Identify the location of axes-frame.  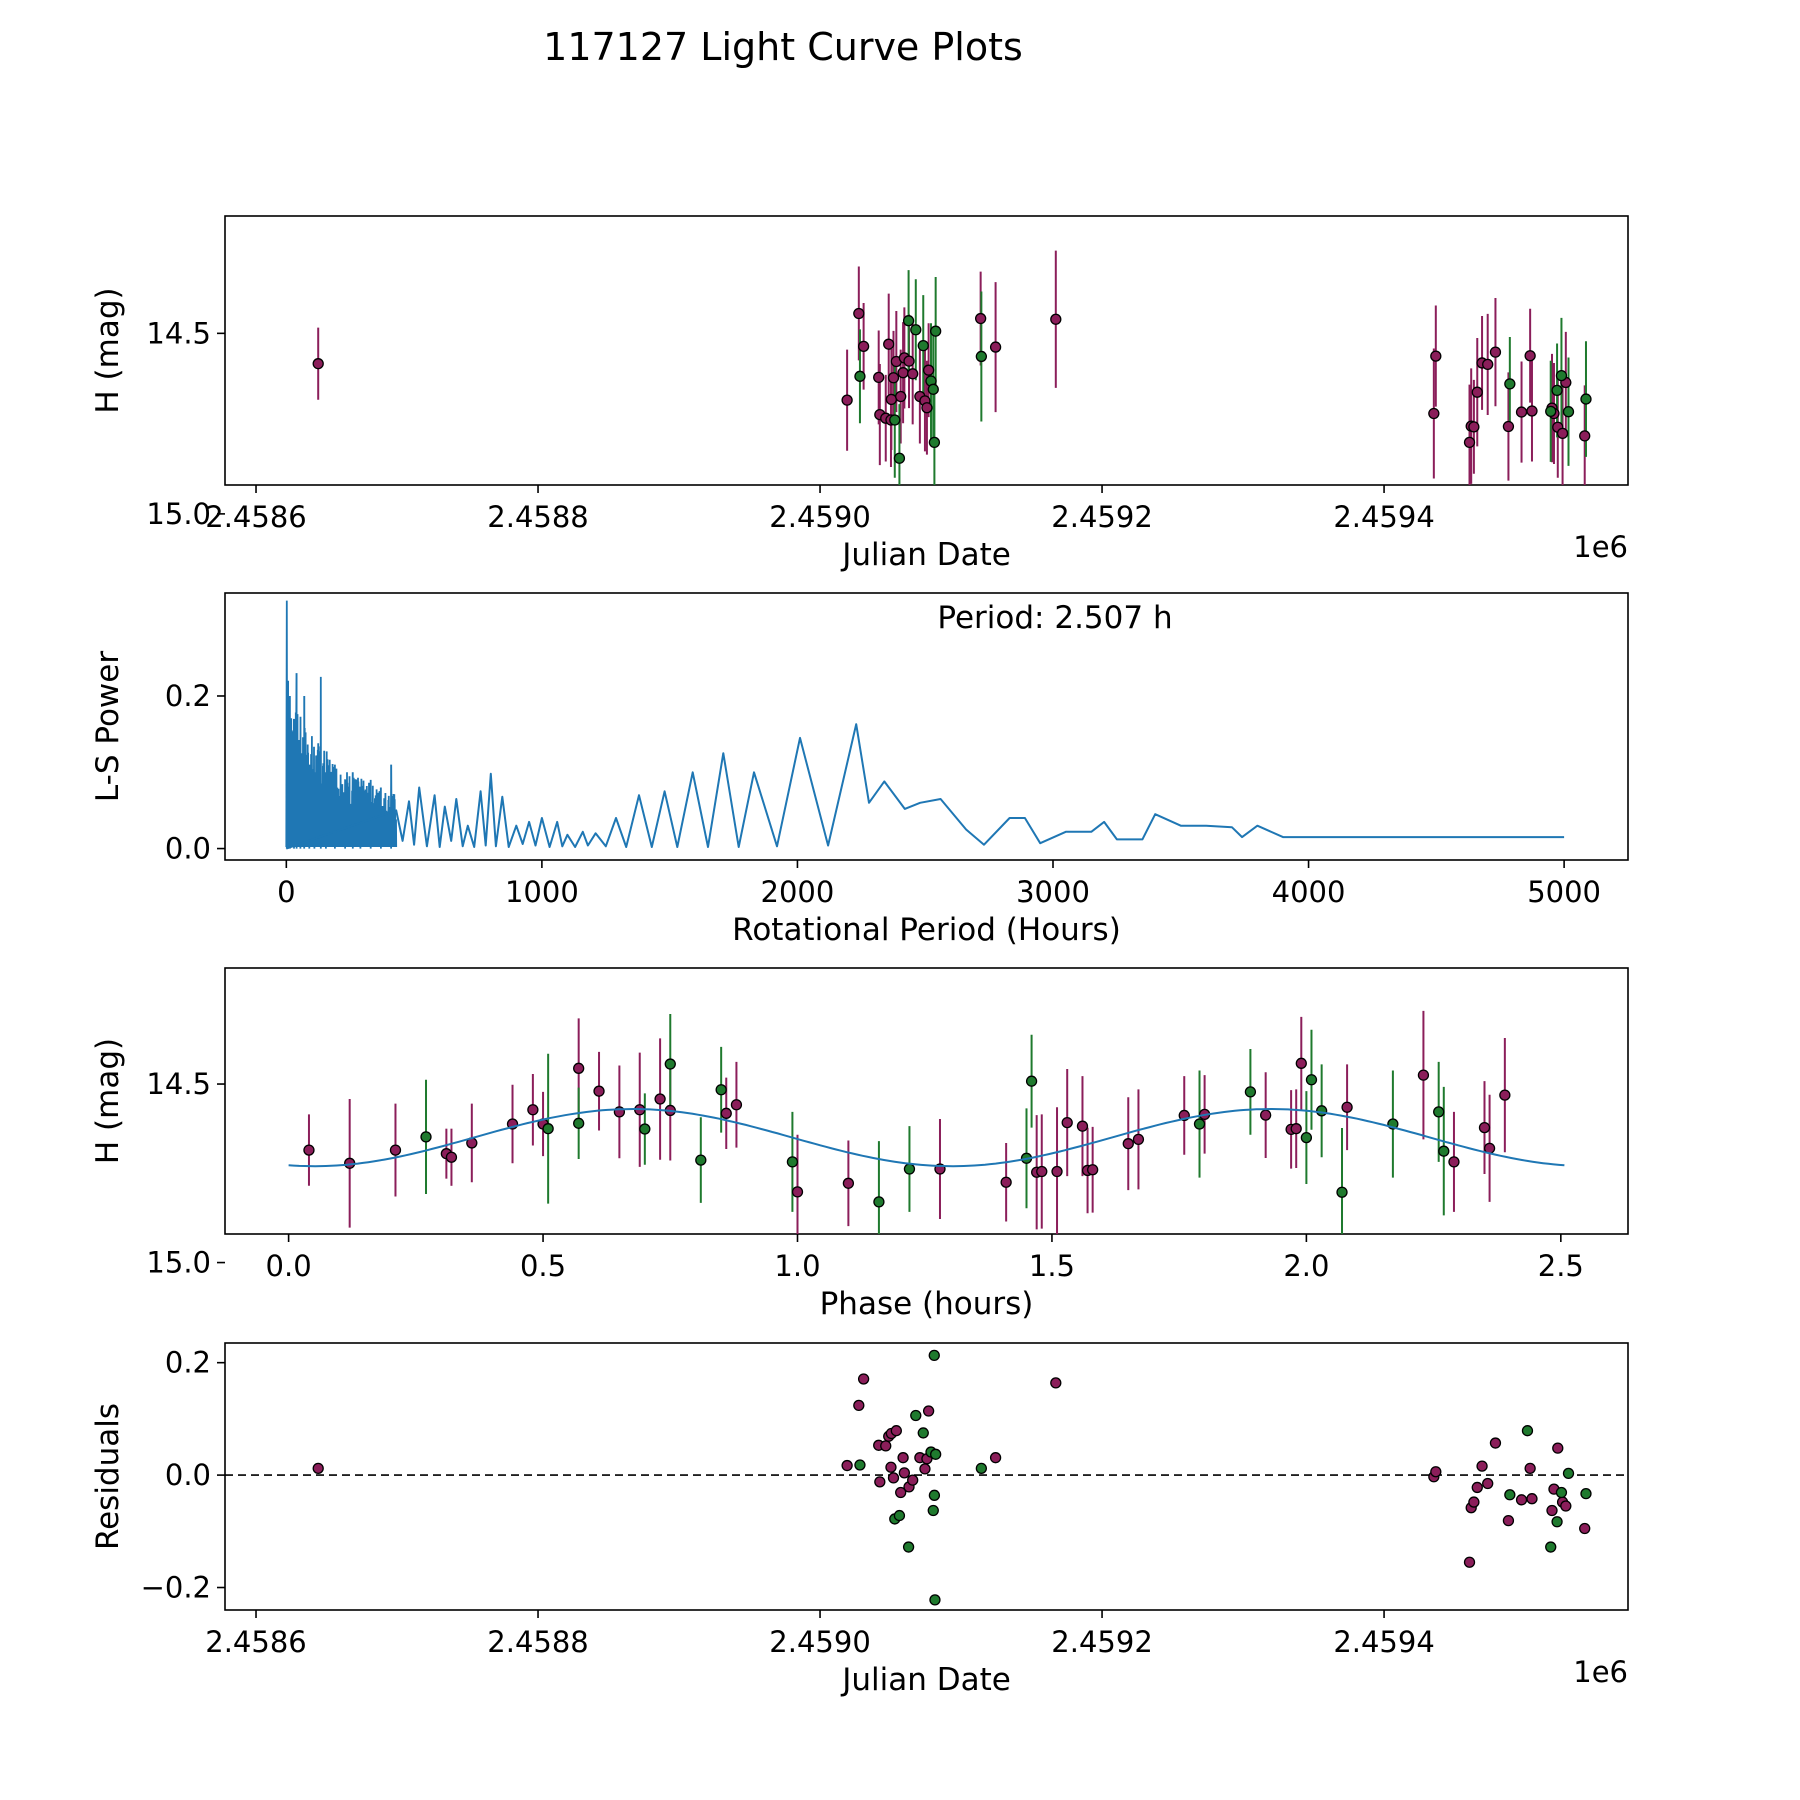
(926, 1476).